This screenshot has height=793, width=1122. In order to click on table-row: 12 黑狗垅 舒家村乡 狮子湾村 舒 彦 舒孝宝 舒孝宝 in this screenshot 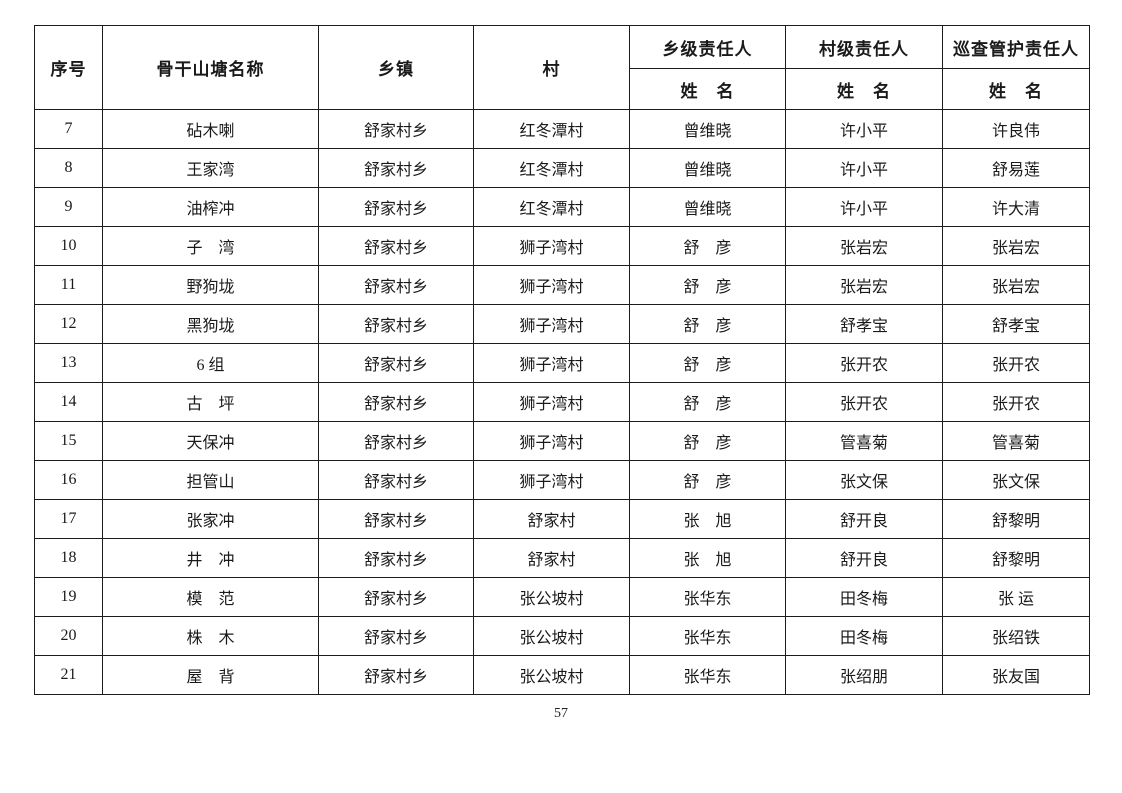, I will do `click(562, 324)`.